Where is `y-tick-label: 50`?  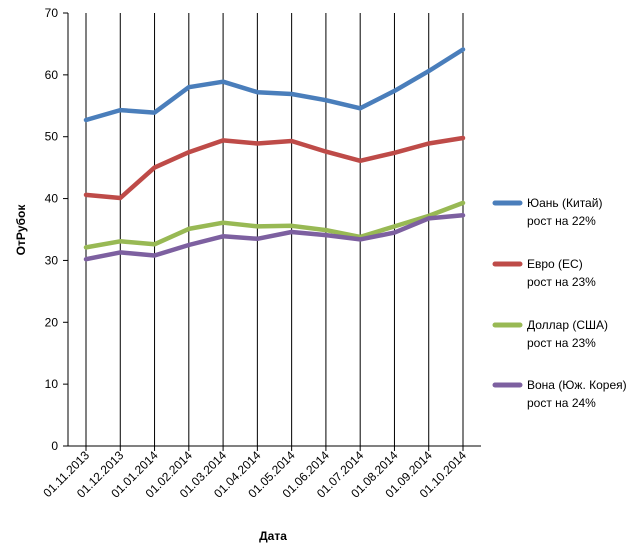
y-tick-label: 50 is located at coordinates (52, 137).